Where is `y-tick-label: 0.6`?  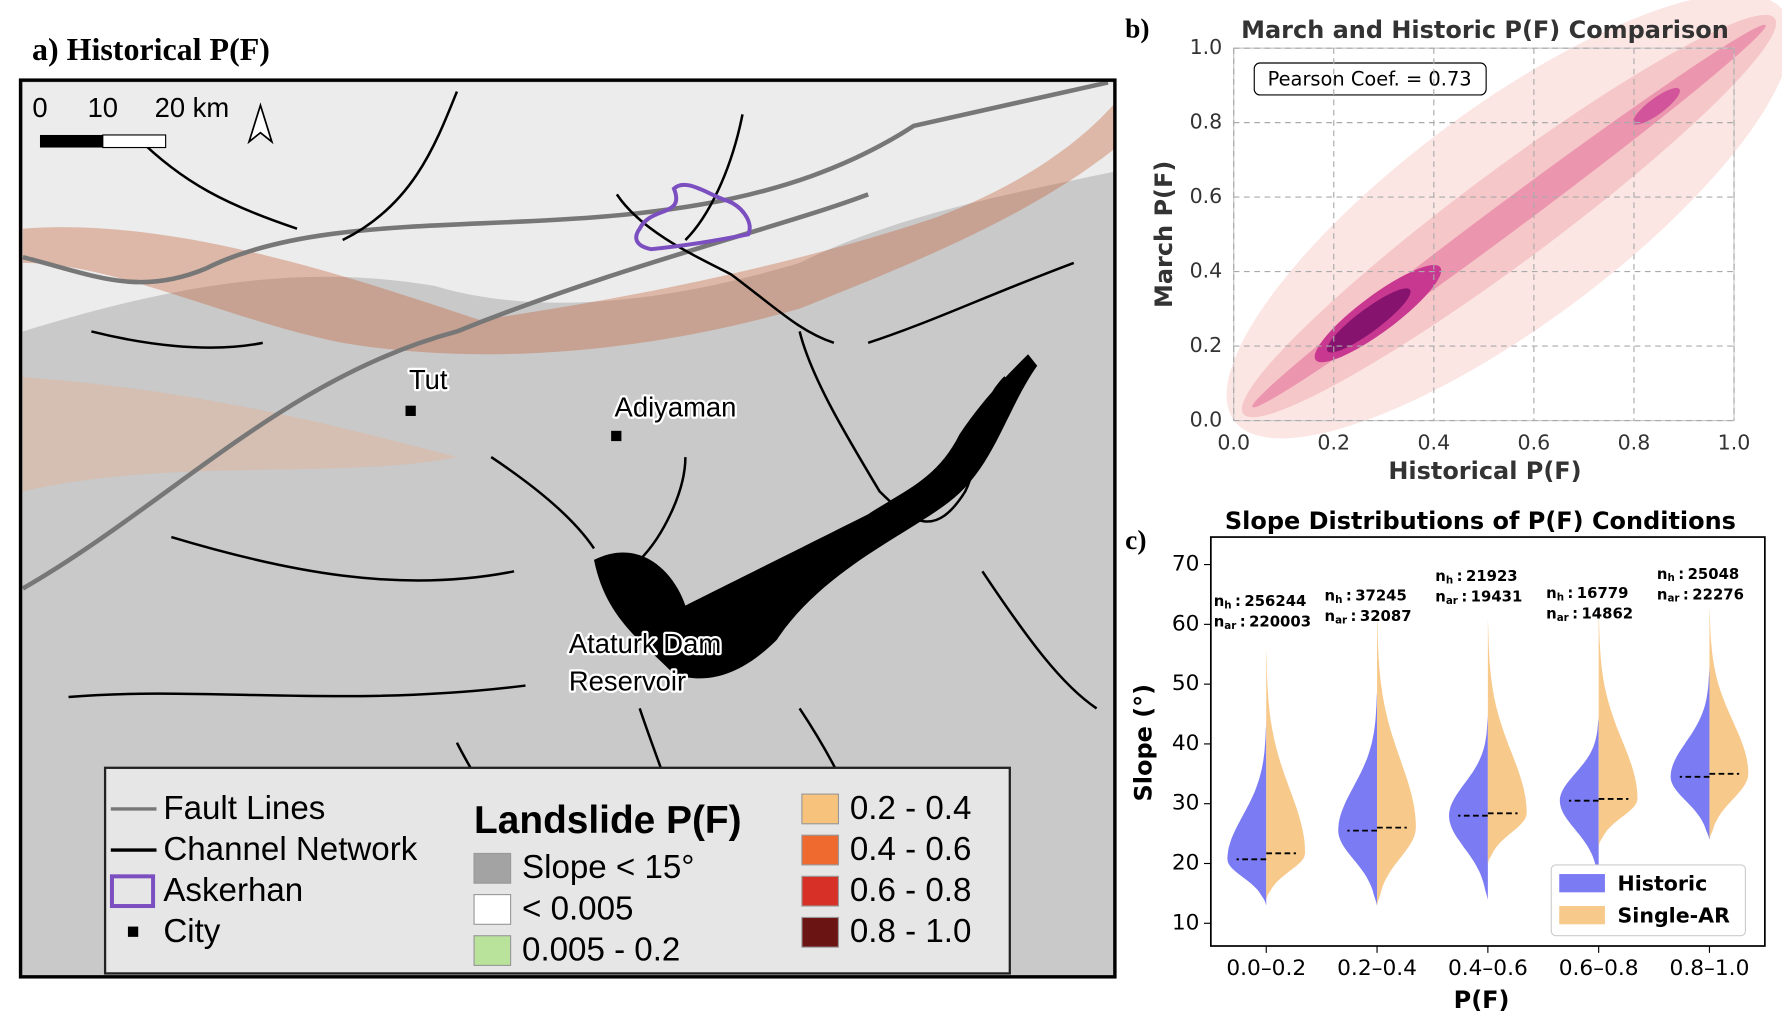
y-tick-label: 0.6 is located at coordinates (1206, 196).